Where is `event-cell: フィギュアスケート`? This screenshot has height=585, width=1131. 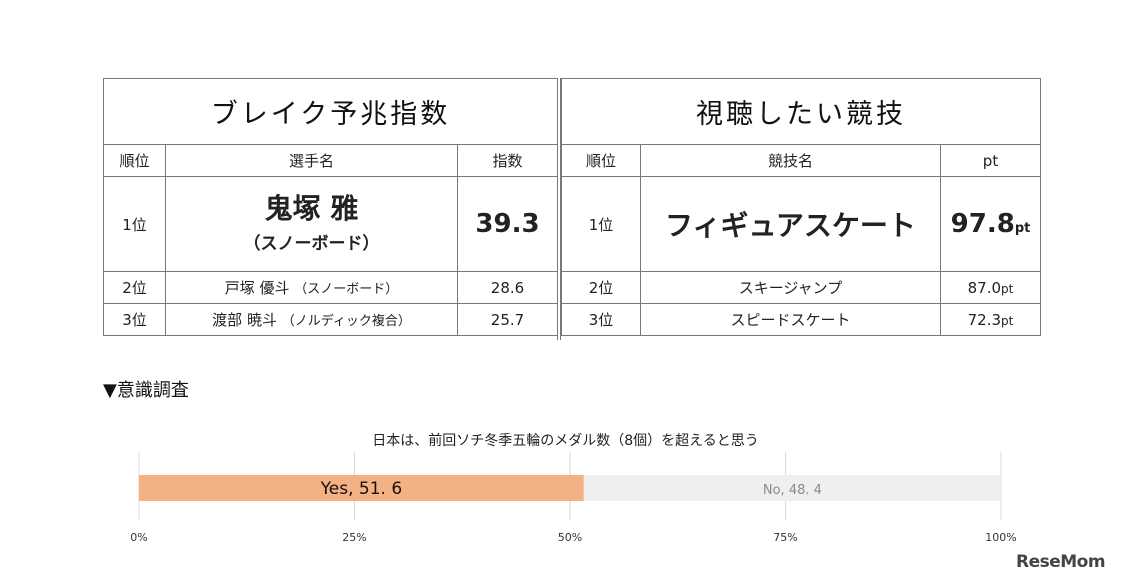 event-cell: フィギュアスケート is located at coordinates (790, 224).